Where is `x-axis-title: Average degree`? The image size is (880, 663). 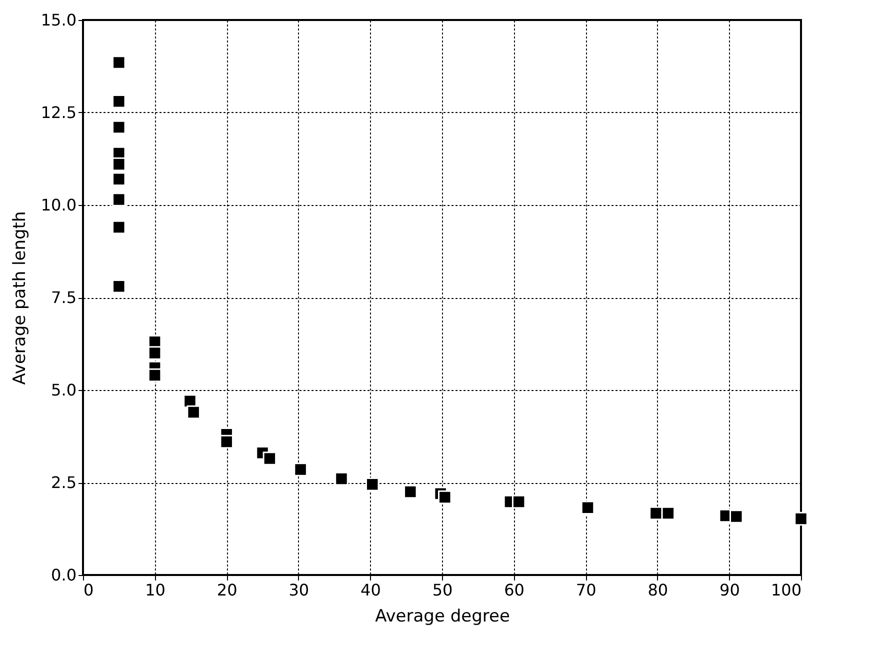
x-axis-title: Average degree is located at coordinates (442, 616).